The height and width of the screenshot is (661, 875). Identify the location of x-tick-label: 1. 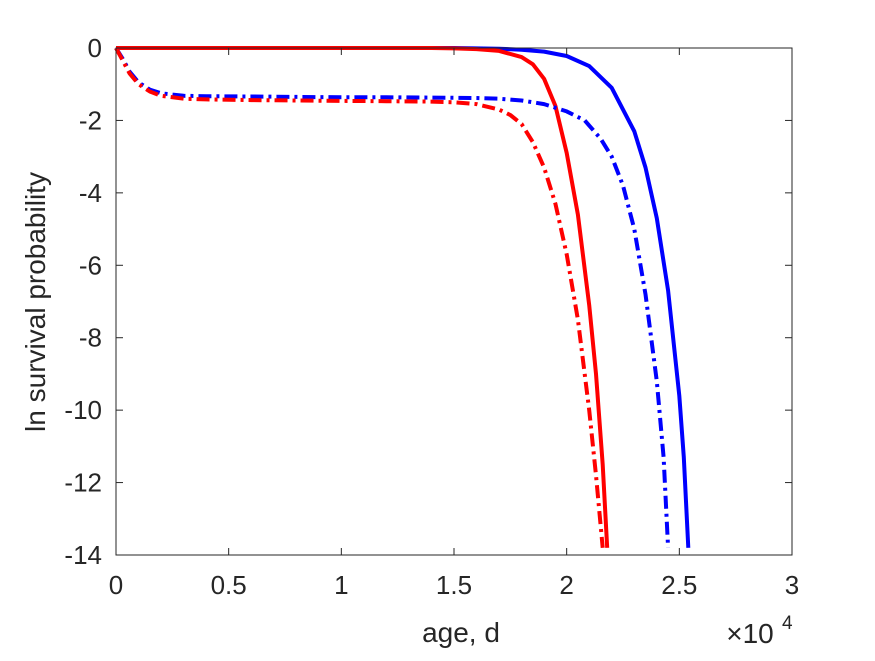
(341, 585).